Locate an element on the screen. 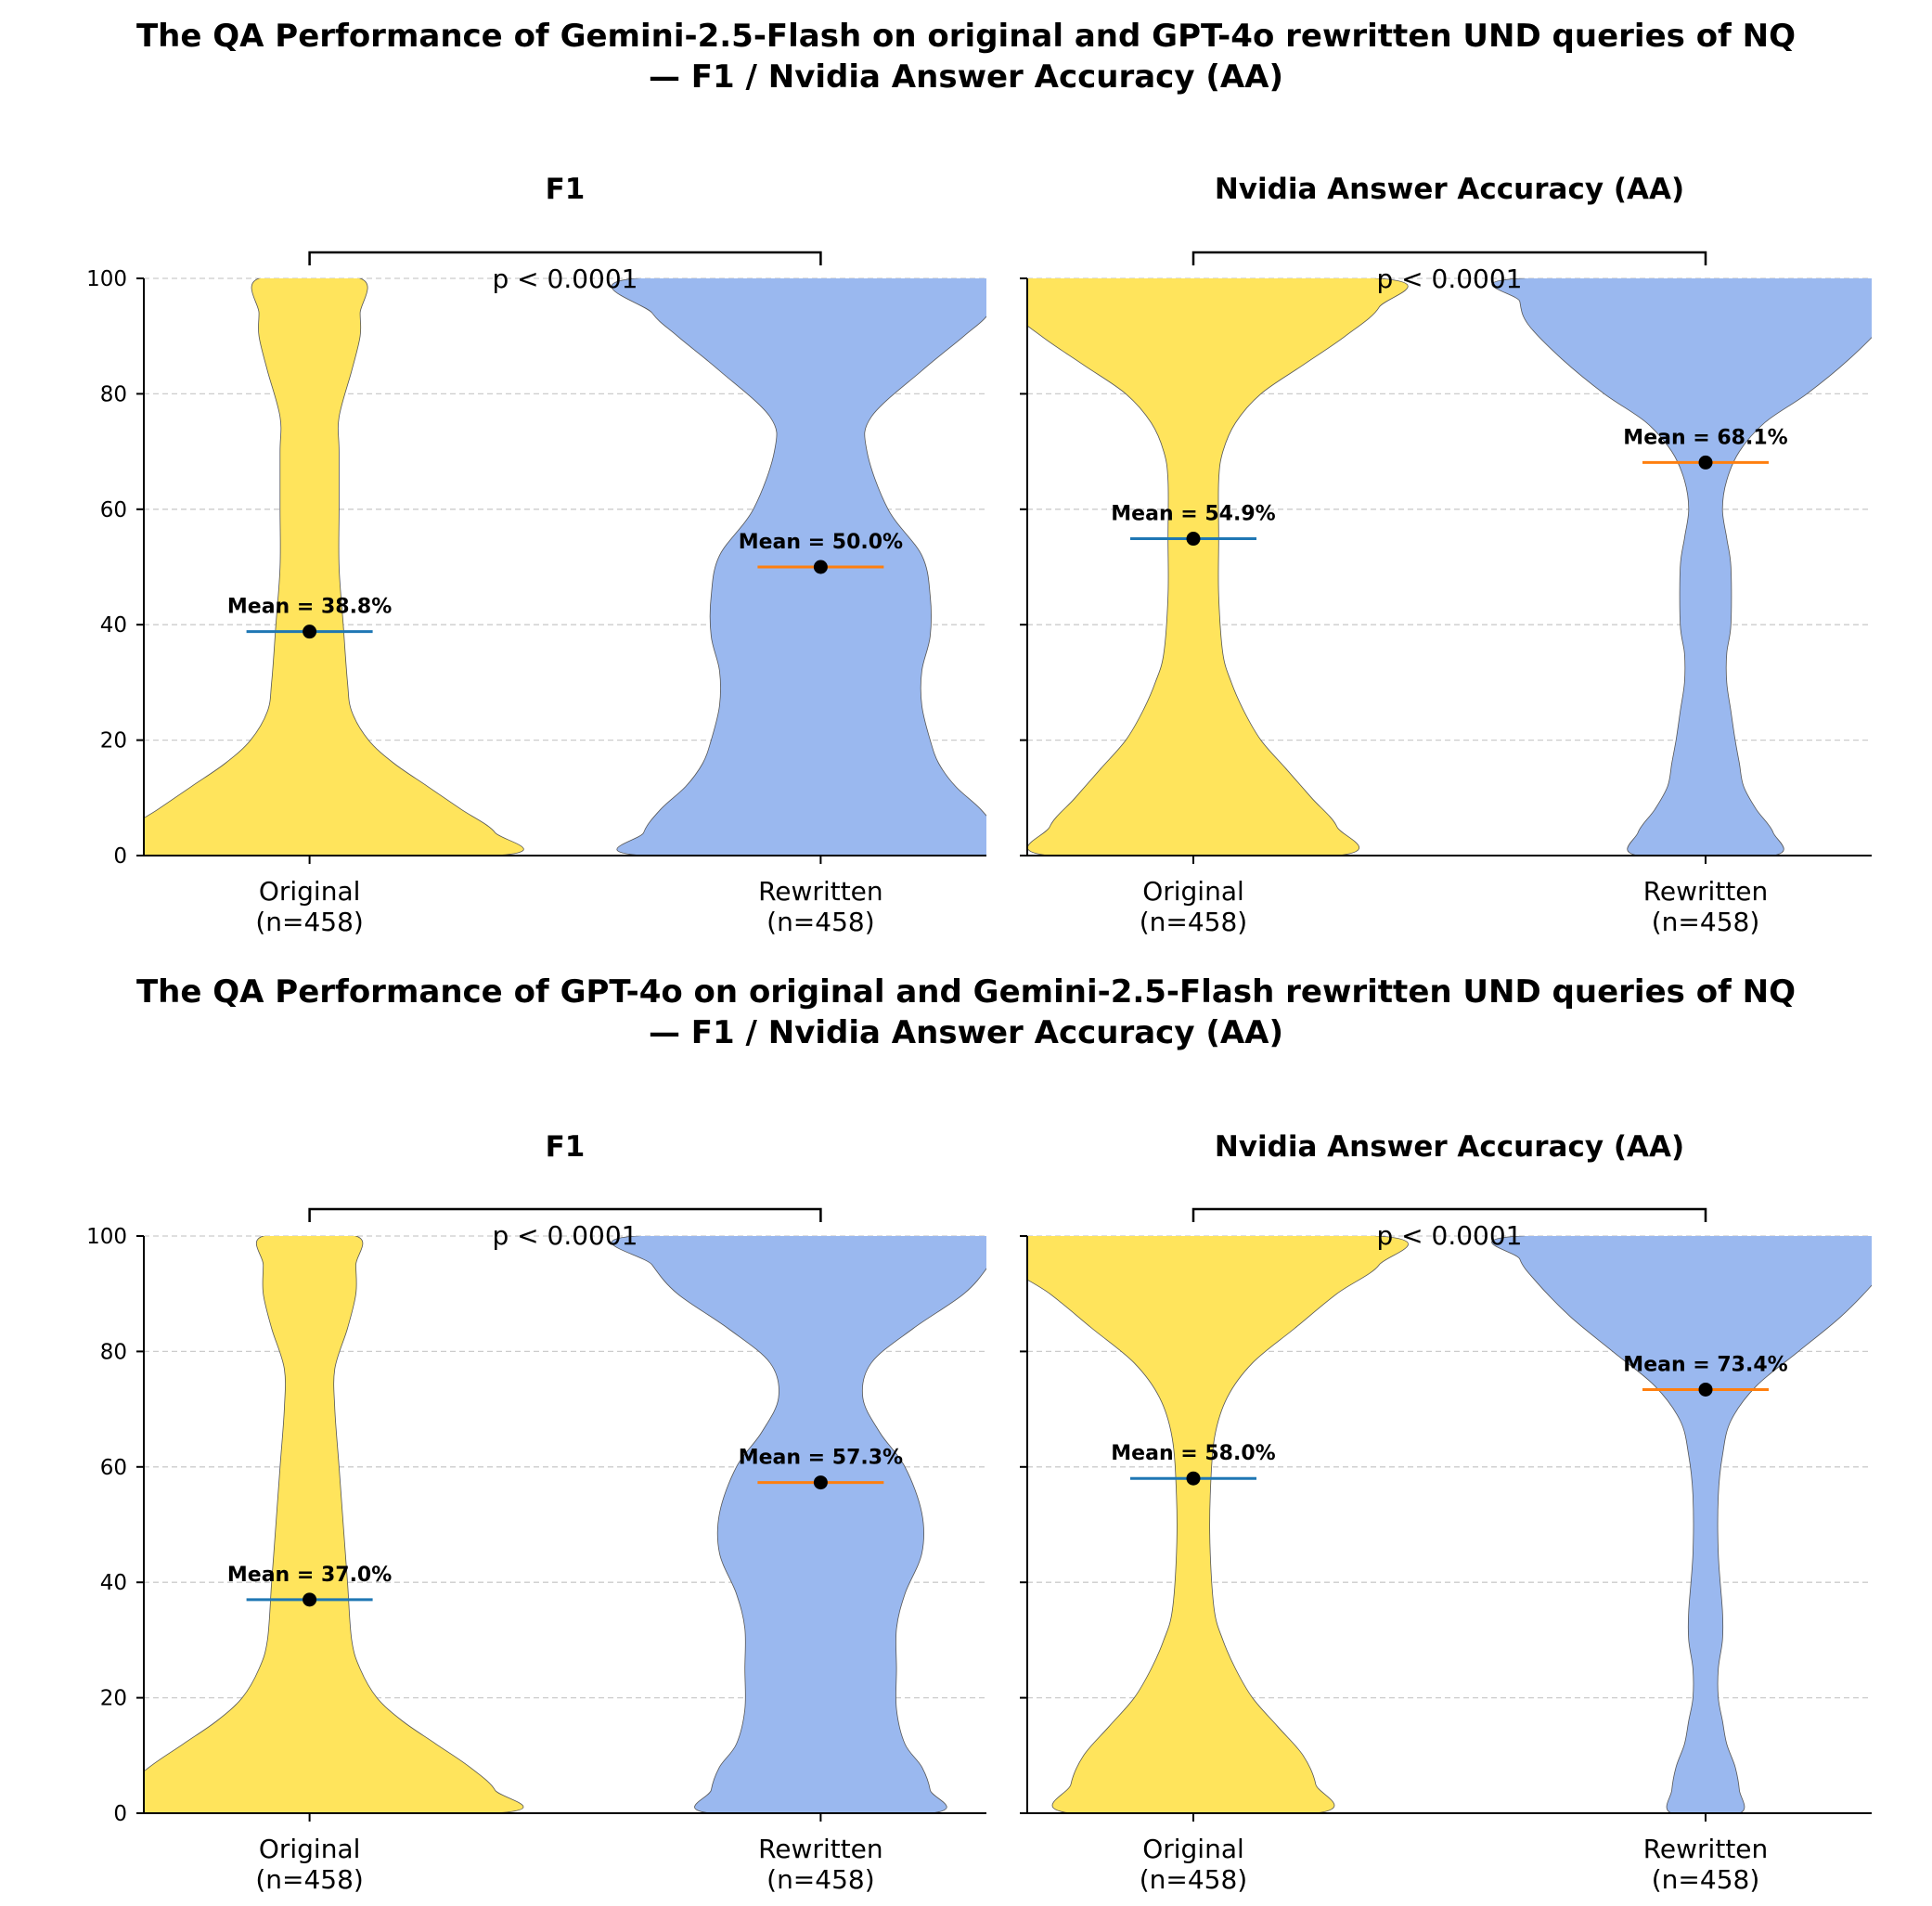 The width and height of the screenshot is (1932, 1906). mean-label-original: Mean = 37.0% is located at coordinates (309, 1575).